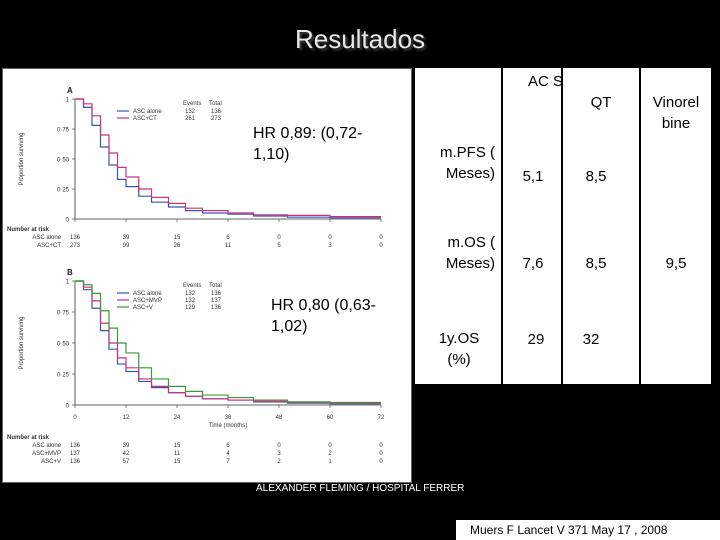 The height and width of the screenshot is (540, 720). I want to click on risk-row-name: ASC+CT, so click(49, 246).